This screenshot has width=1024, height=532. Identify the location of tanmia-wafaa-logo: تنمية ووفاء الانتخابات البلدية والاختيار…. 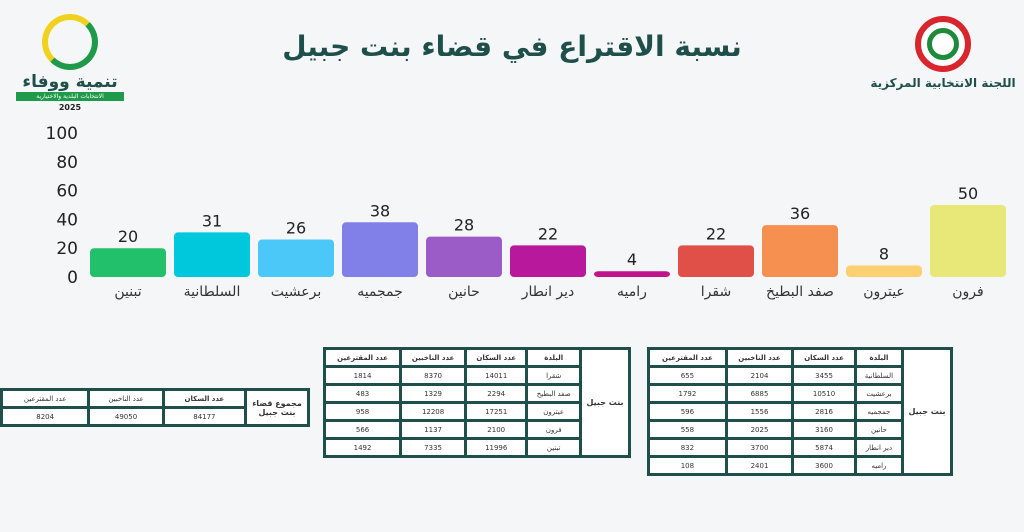
(70, 65).